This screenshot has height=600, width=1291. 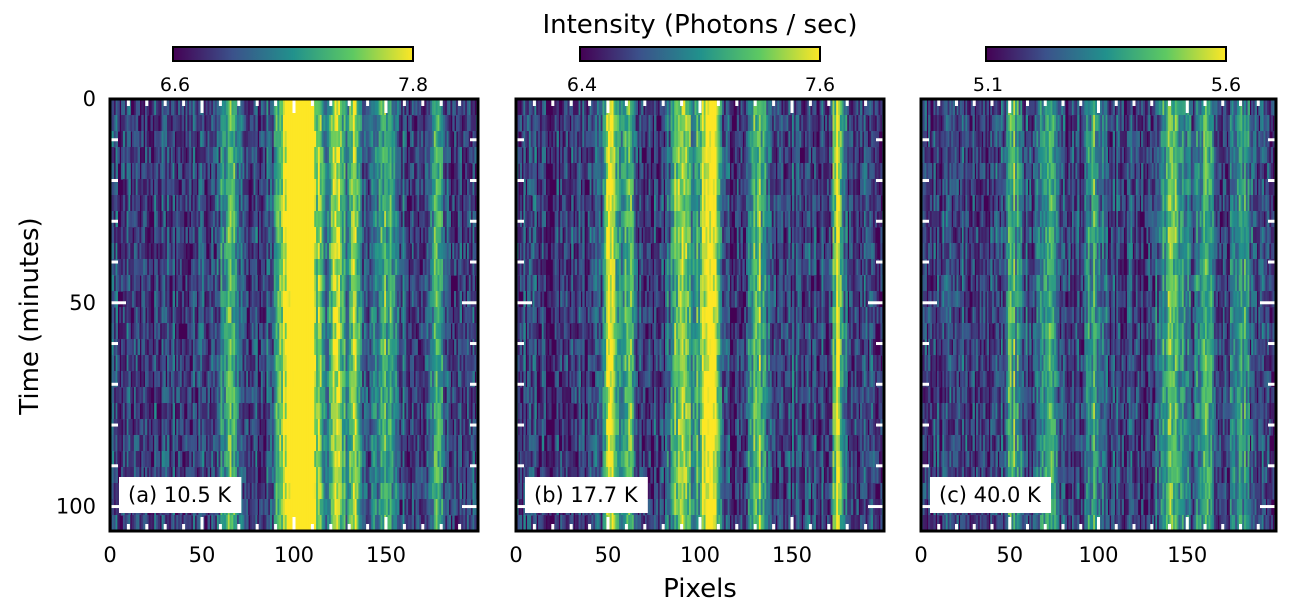 What do you see at coordinates (413, 85) in the screenshot?
I see `colorbar-max-label: 7.8` at bounding box center [413, 85].